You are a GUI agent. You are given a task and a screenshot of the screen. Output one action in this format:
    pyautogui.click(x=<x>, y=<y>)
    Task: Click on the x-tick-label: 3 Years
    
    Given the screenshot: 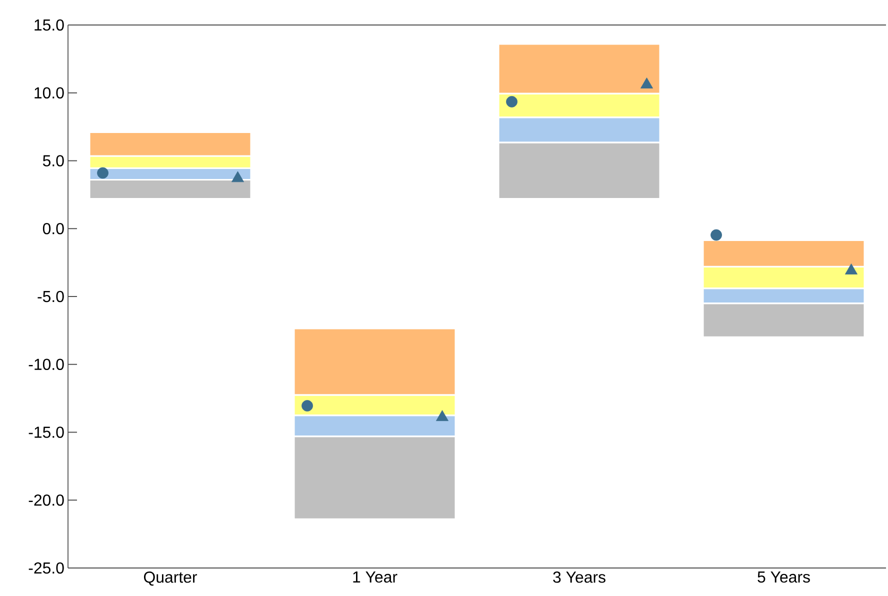 What is the action you would take?
    pyautogui.click(x=579, y=577)
    